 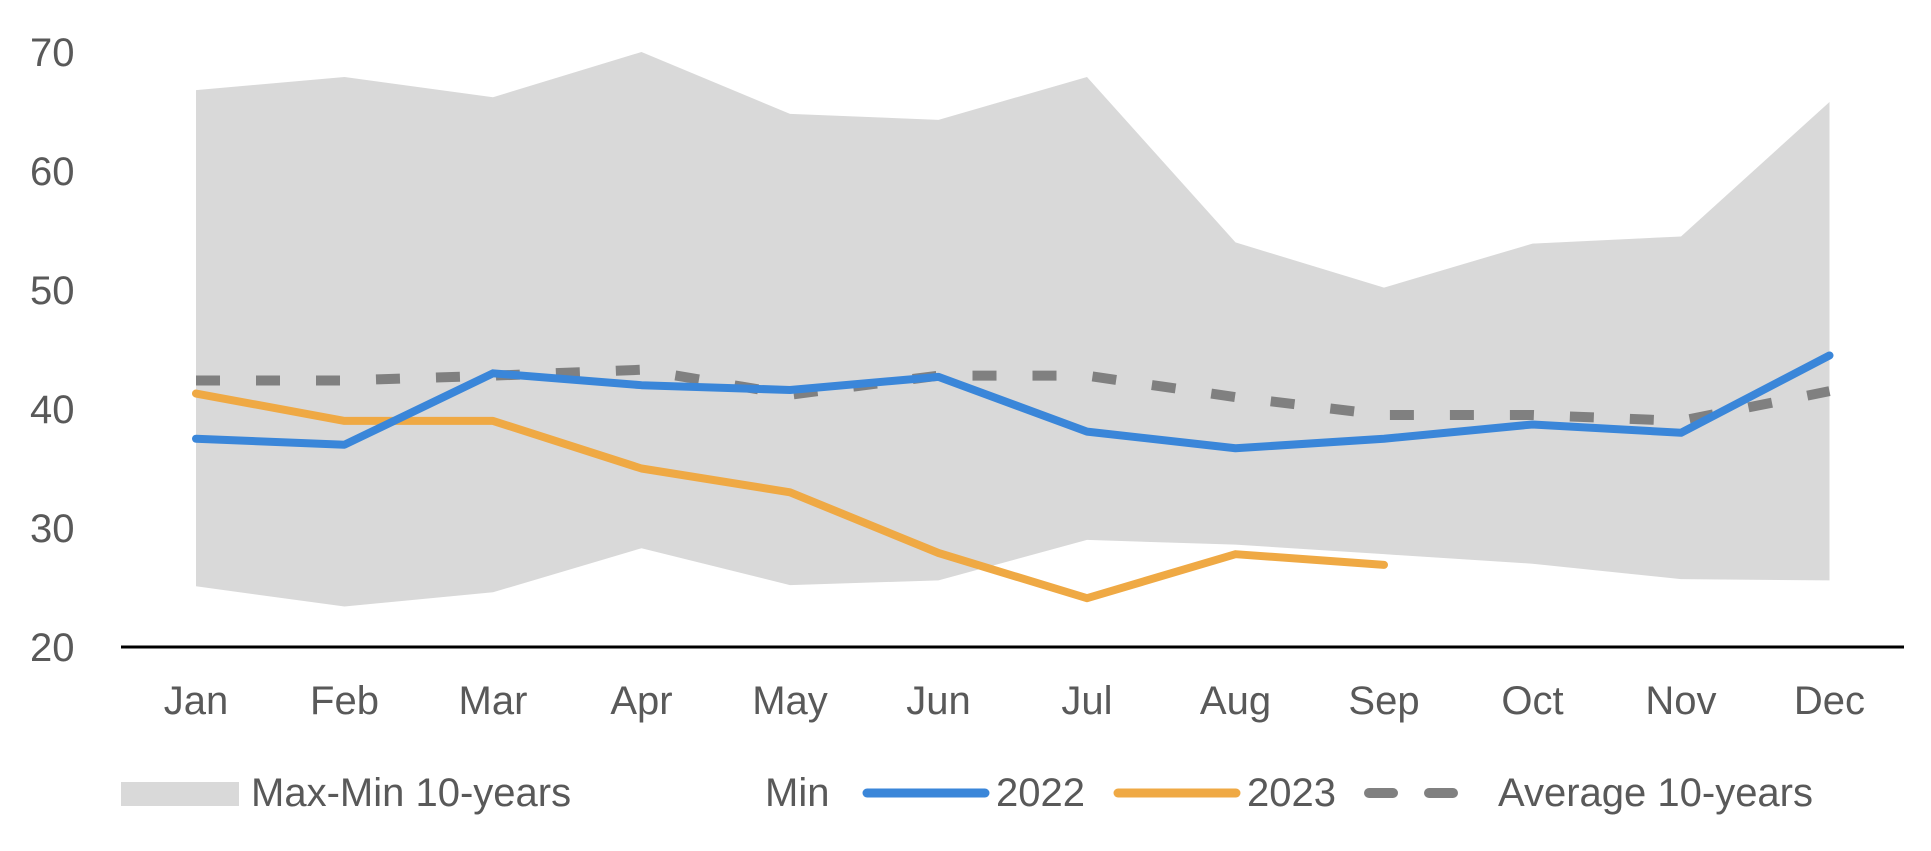 What do you see at coordinates (1235, 701) in the screenshot?
I see `x-tick-label: Aug` at bounding box center [1235, 701].